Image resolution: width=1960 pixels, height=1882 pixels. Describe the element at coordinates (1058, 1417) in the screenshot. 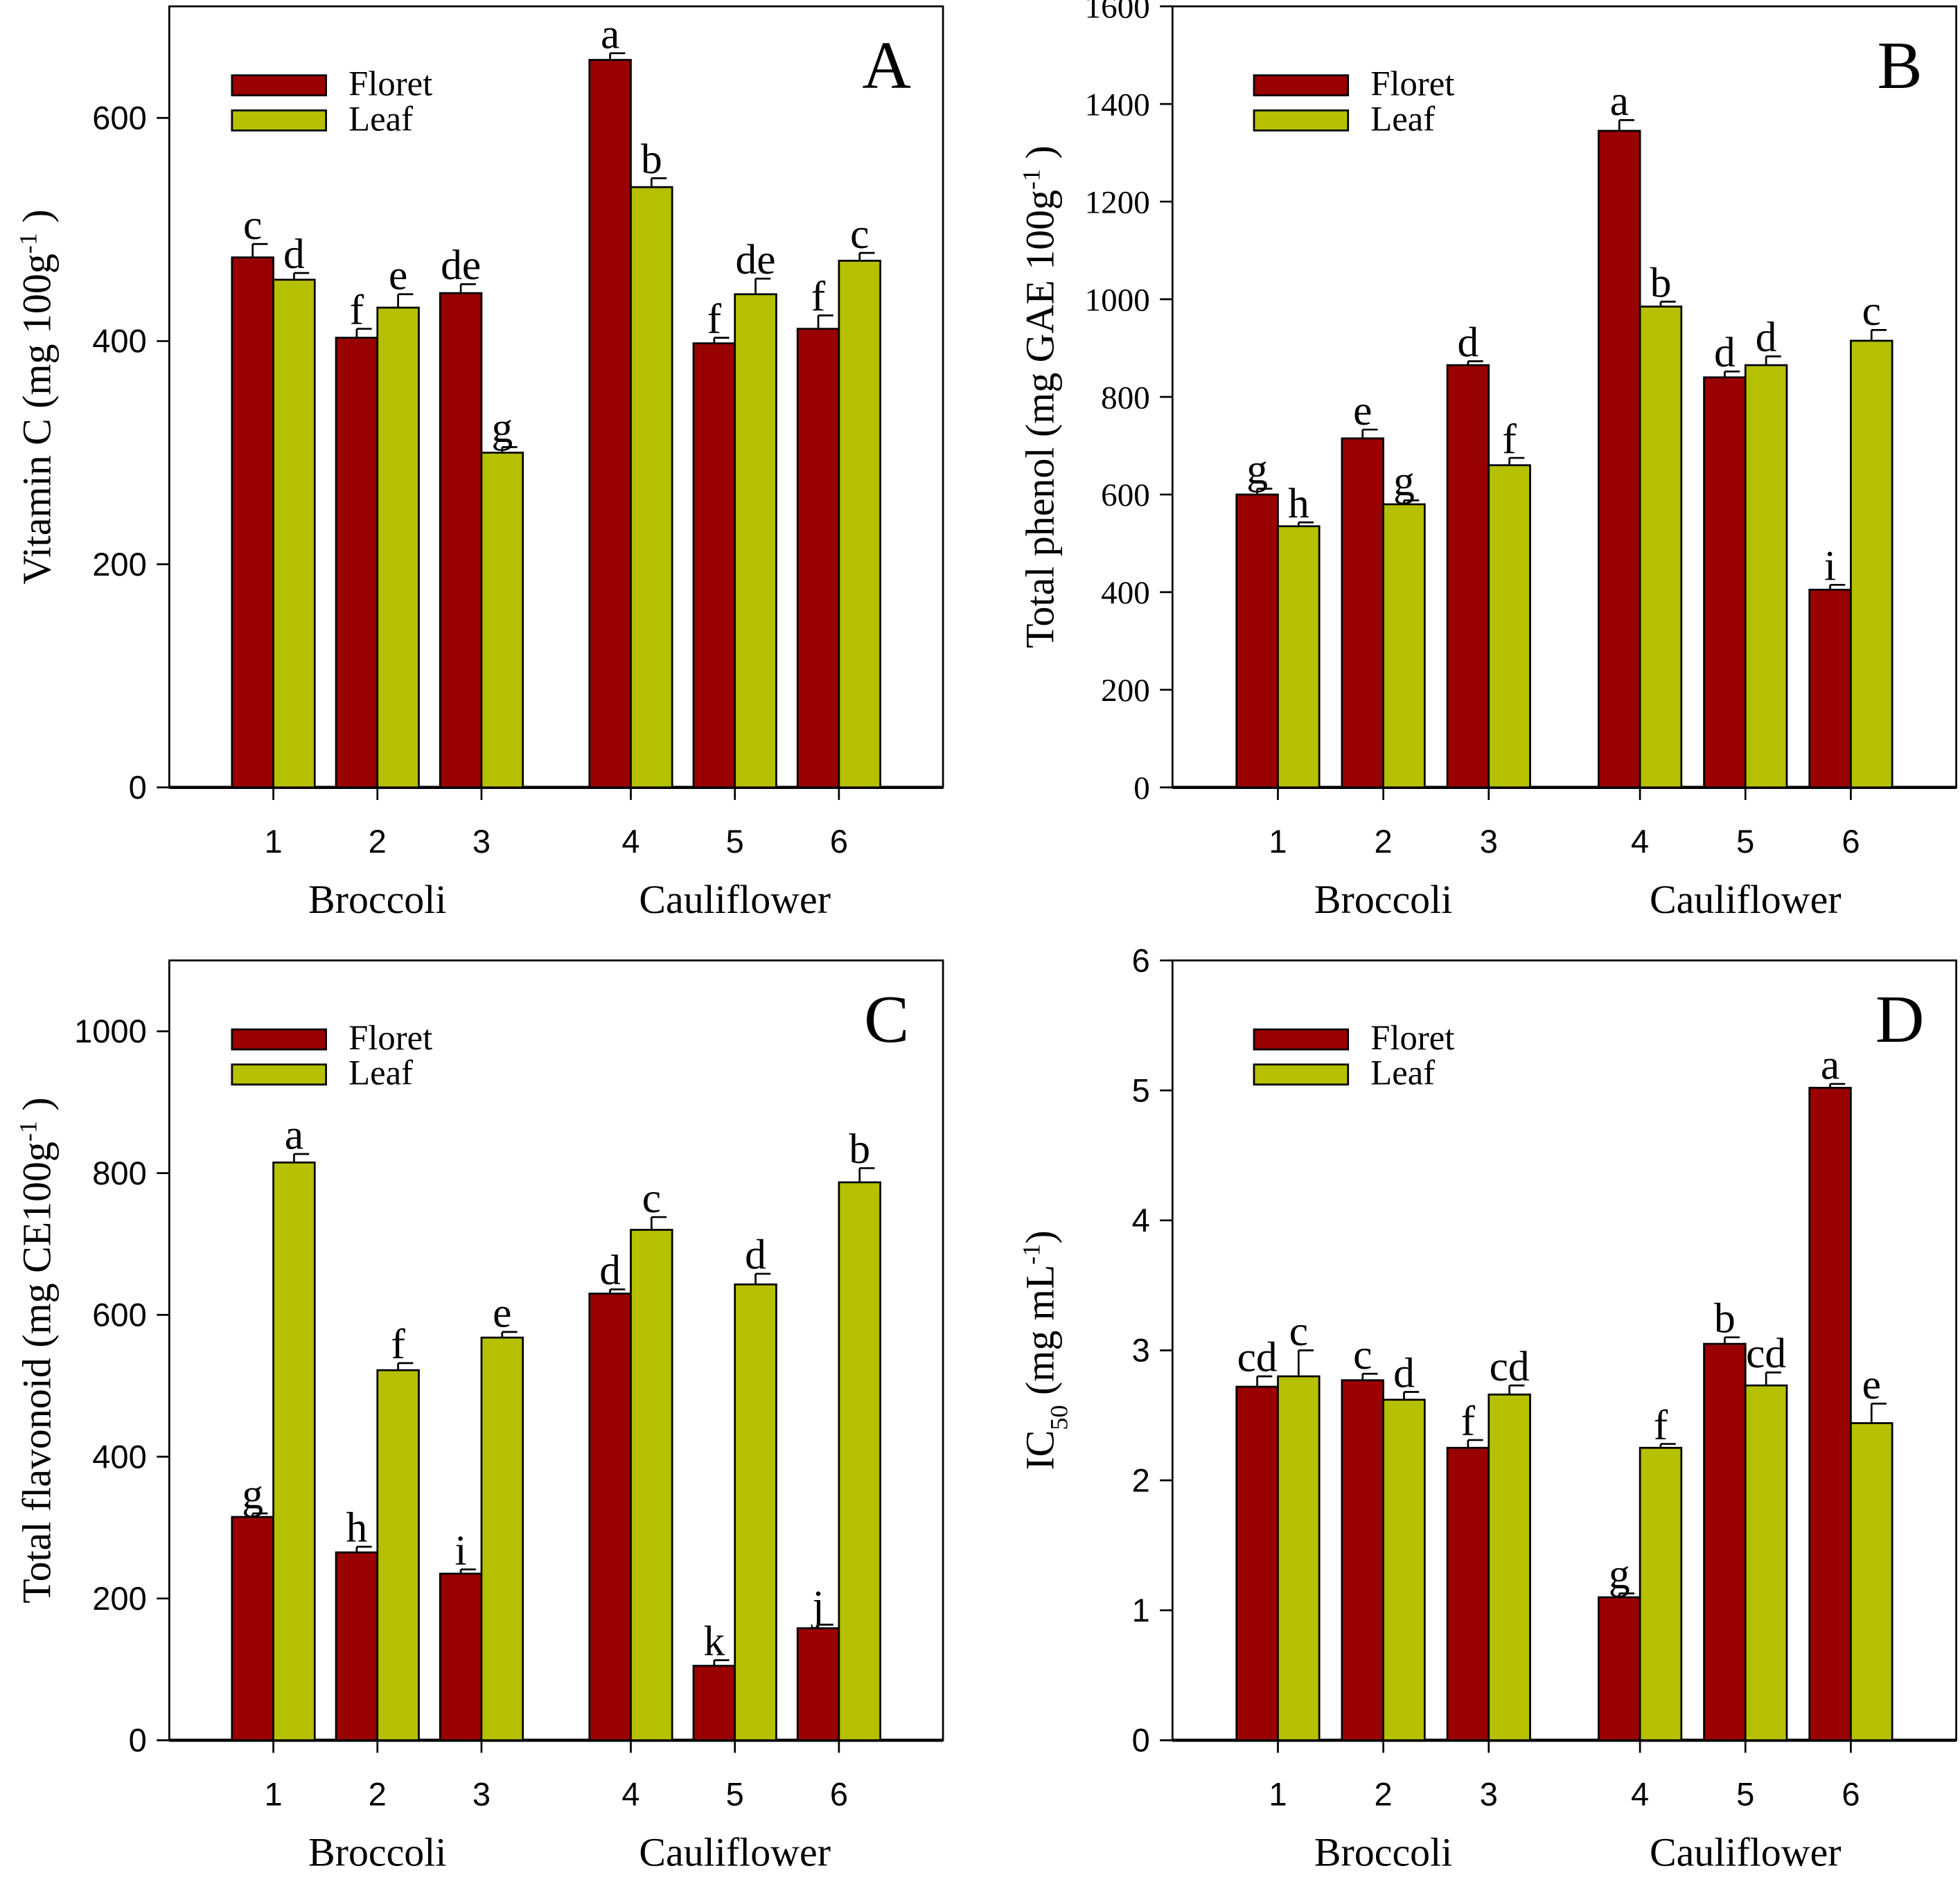

I see `y-axis-label-part: 50` at that location.